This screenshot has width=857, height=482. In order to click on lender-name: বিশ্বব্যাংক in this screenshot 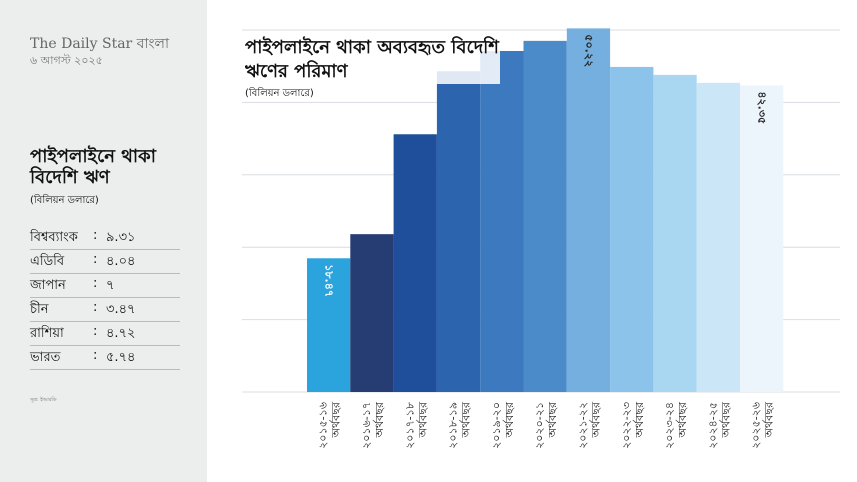, I will do `click(54, 237)`.